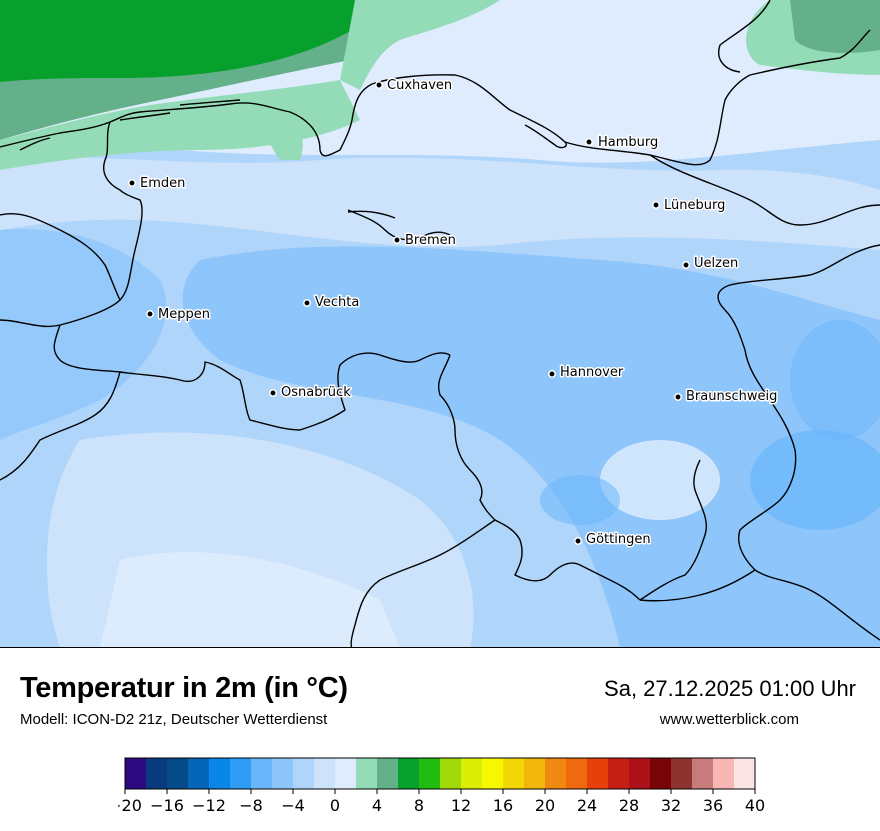  What do you see at coordinates (60, 270) in the screenshot?
I see `border-netherlands-north` at bounding box center [60, 270].